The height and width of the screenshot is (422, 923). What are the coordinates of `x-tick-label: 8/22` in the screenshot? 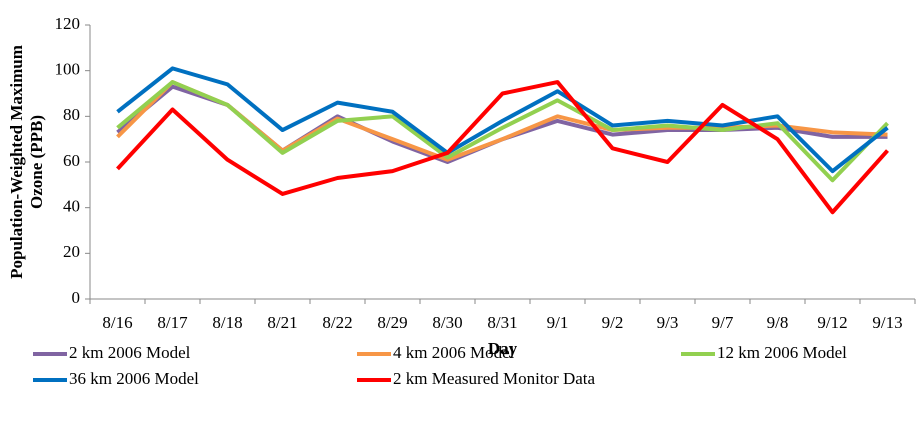 It's located at (337, 322).